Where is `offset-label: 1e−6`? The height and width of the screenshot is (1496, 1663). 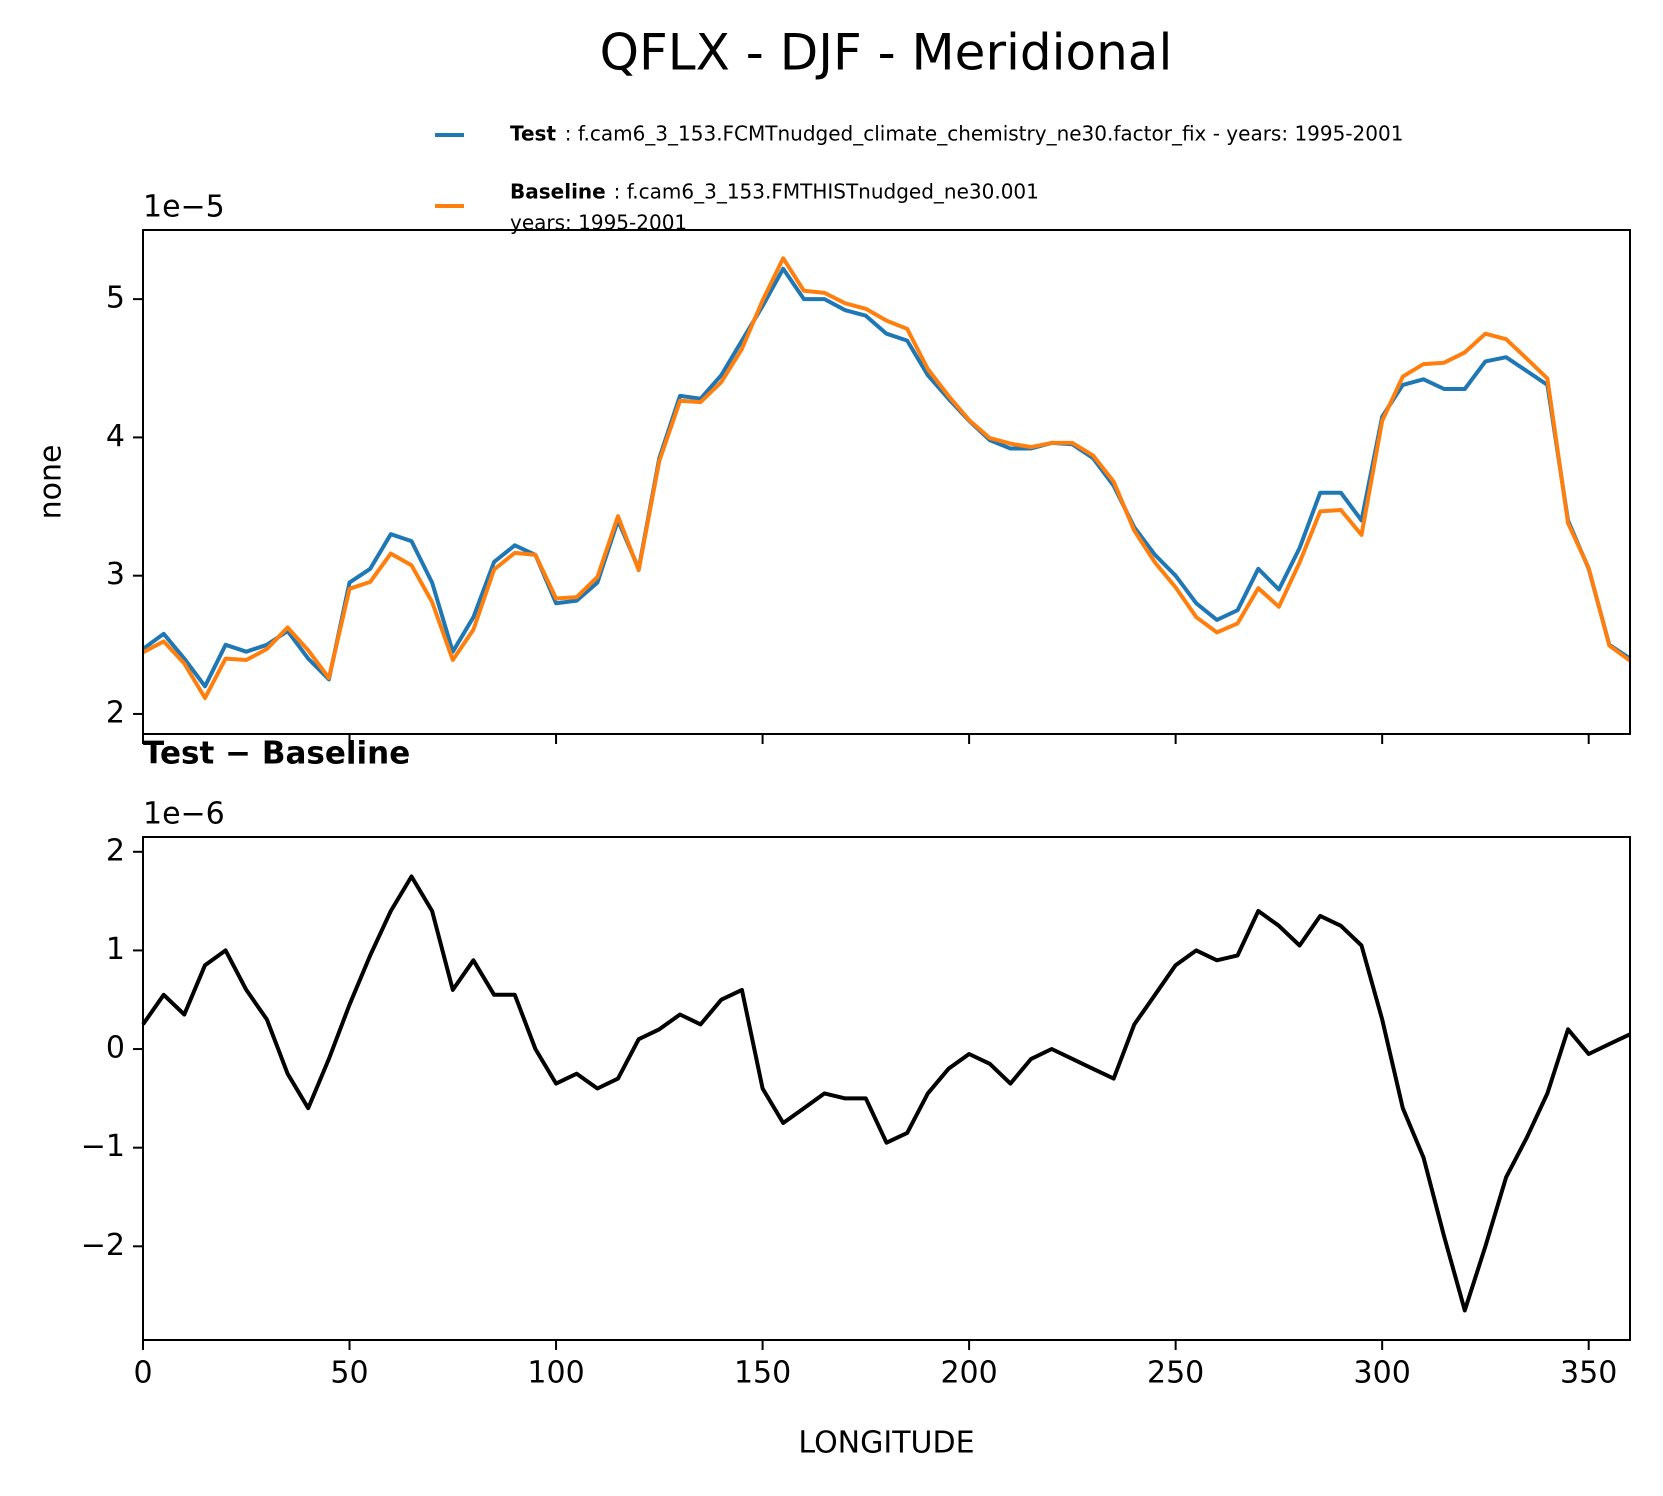 offset-label: 1e−6 is located at coordinates (184, 814).